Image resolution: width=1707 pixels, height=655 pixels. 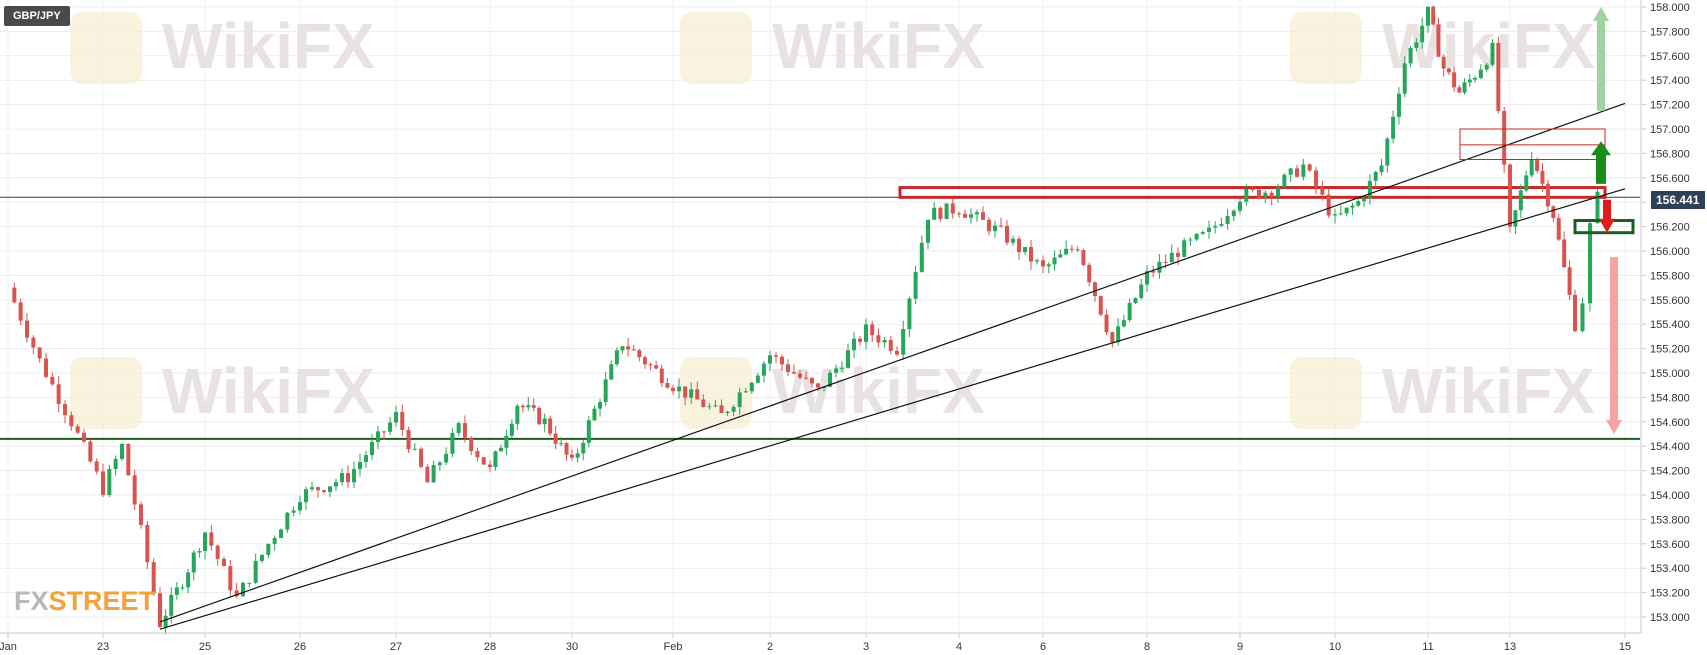 What do you see at coordinates (37, 16) in the screenshot?
I see `symbol-label: GBP/JPY` at bounding box center [37, 16].